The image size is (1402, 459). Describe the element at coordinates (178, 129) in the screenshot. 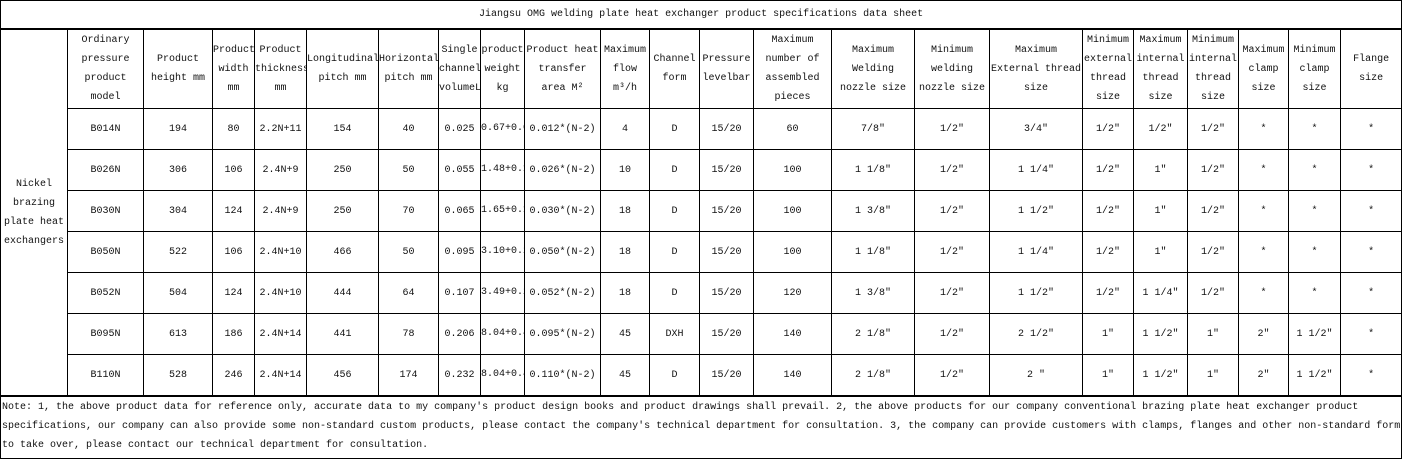

I see `data-cell: 194` at that location.